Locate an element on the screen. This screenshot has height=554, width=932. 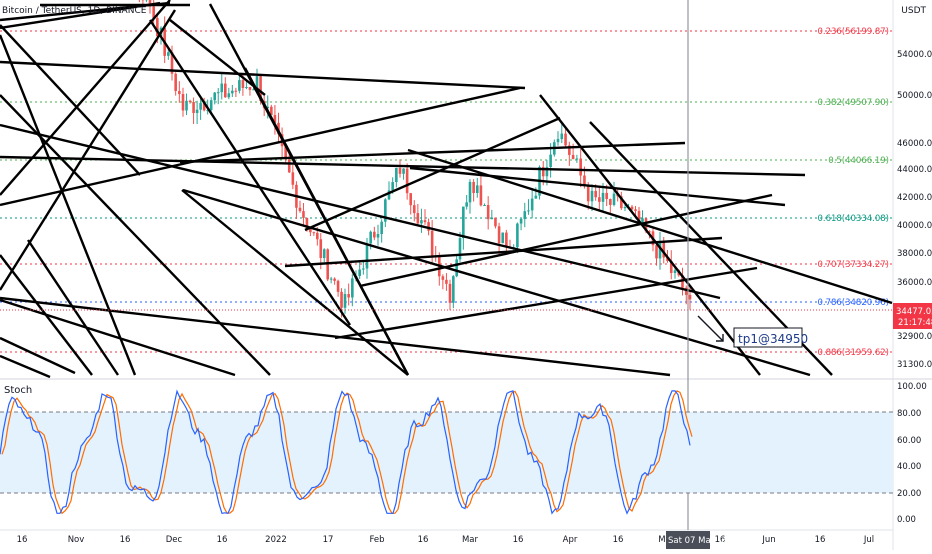
time-tick: Apr is located at coordinates (570, 540).